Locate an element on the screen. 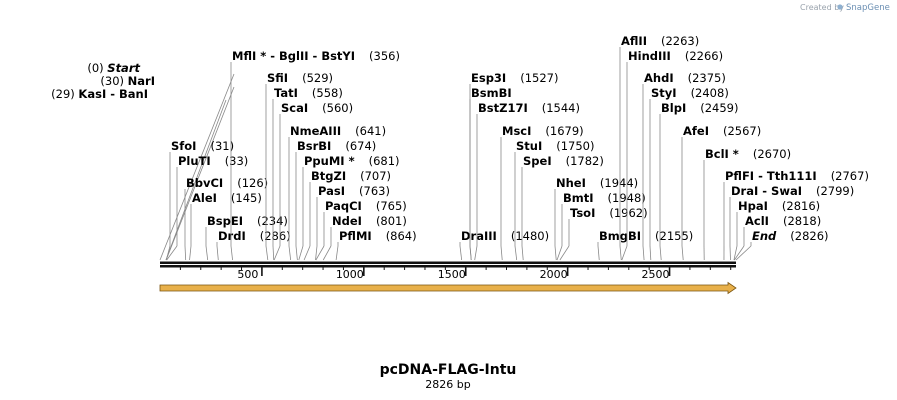  restriction-site: DraI - SwaI (2799) is located at coordinates (791, 222).